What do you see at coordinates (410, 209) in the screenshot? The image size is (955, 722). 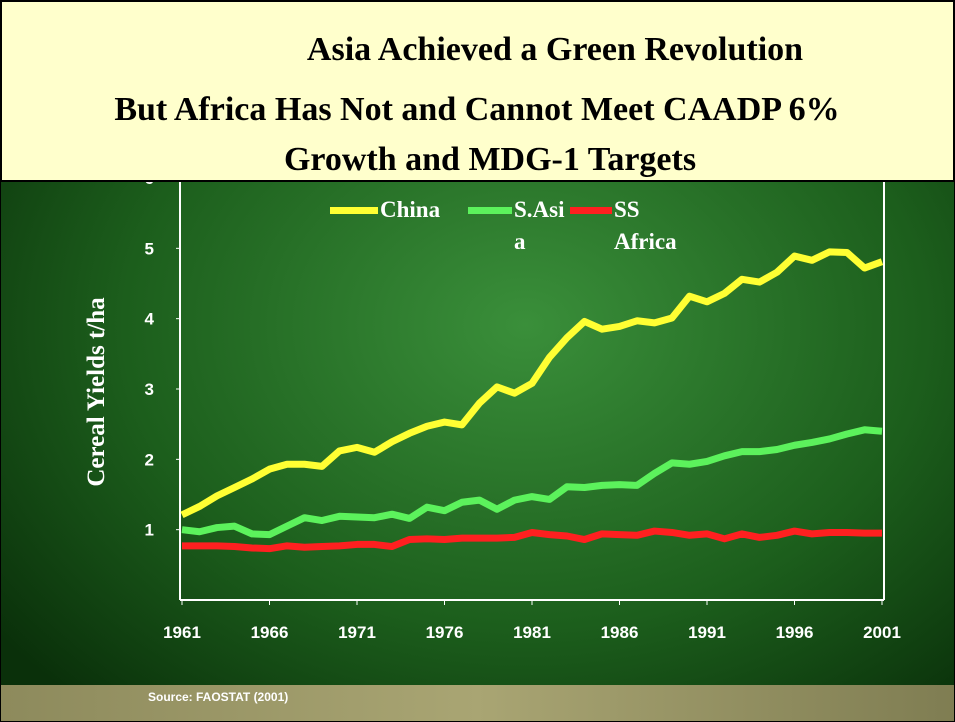 I see `legend-label: China` at bounding box center [410, 209].